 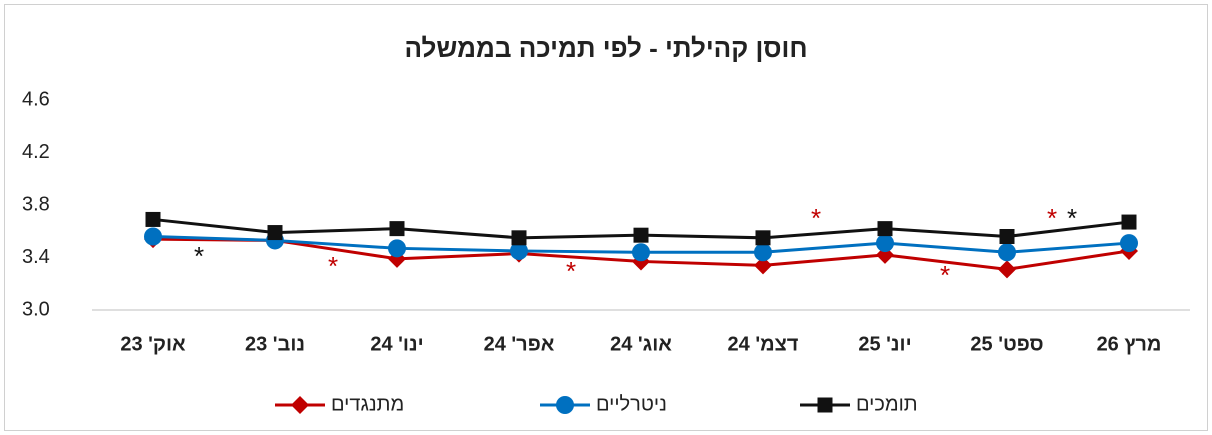 I want to click on chart-title: חוסן קהילתי - לפי תמיכה בממשלה, so click(x=605, y=48).